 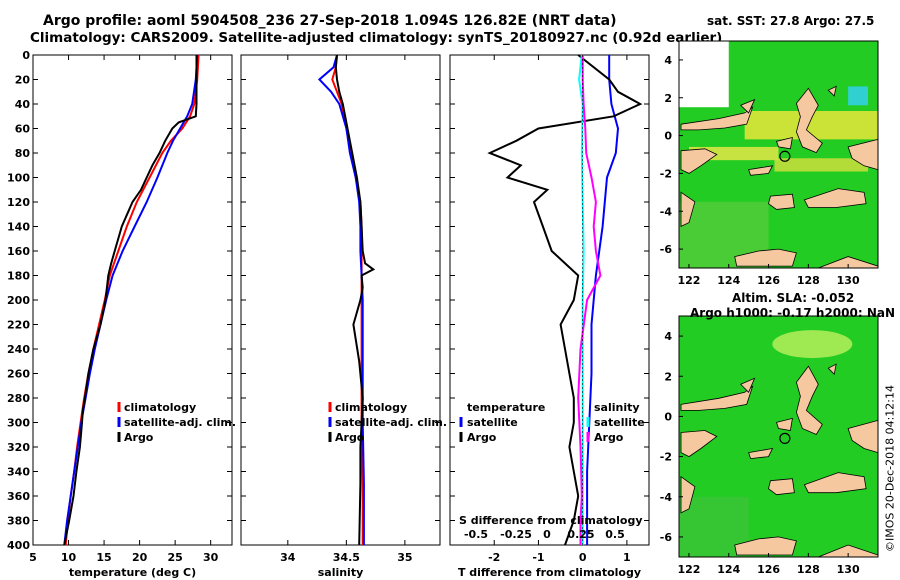 What do you see at coordinates (288, 557) in the screenshot?
I see `x-tick-label: 34` at bounding box center [288, 557].